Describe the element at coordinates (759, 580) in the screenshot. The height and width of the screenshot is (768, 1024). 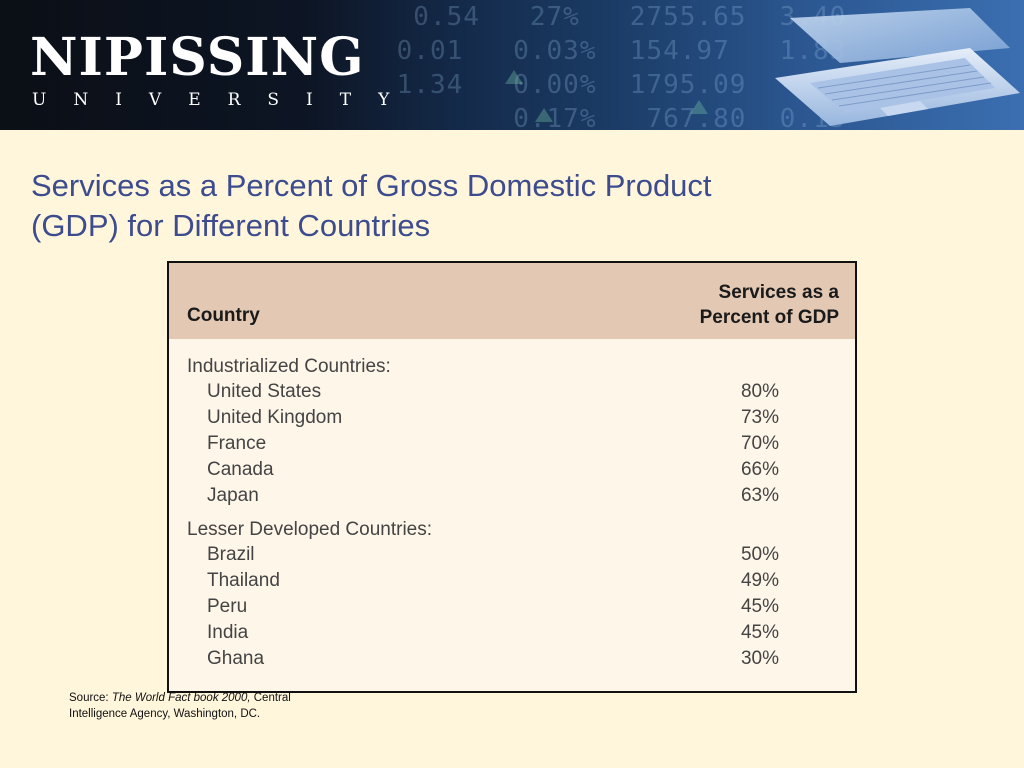
I see `services-percent: 49%` at that location.